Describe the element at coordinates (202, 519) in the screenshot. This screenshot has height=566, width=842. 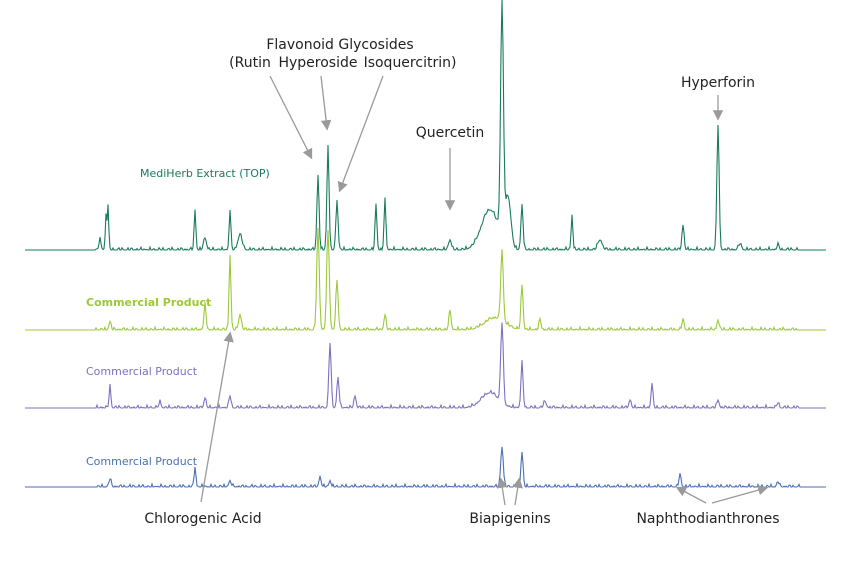
I see `annotation: Chlorogenic Acid` at that location.